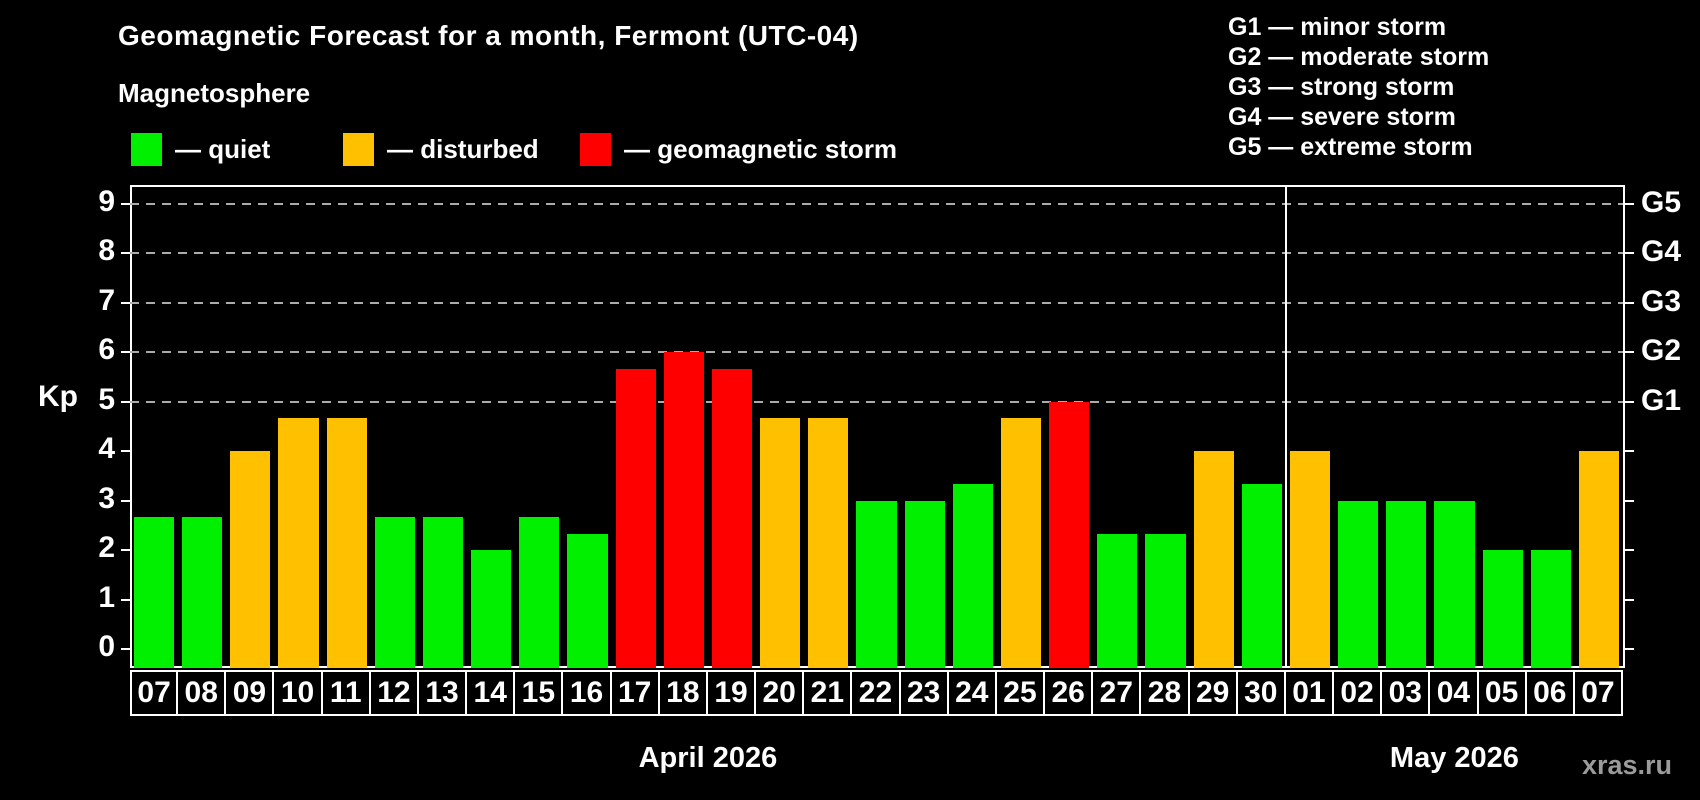  What do you see at coordinates (1068, 693) in the screenshot?
I see `day-label-apr-26: 26` at bounding box center [1068, 693].